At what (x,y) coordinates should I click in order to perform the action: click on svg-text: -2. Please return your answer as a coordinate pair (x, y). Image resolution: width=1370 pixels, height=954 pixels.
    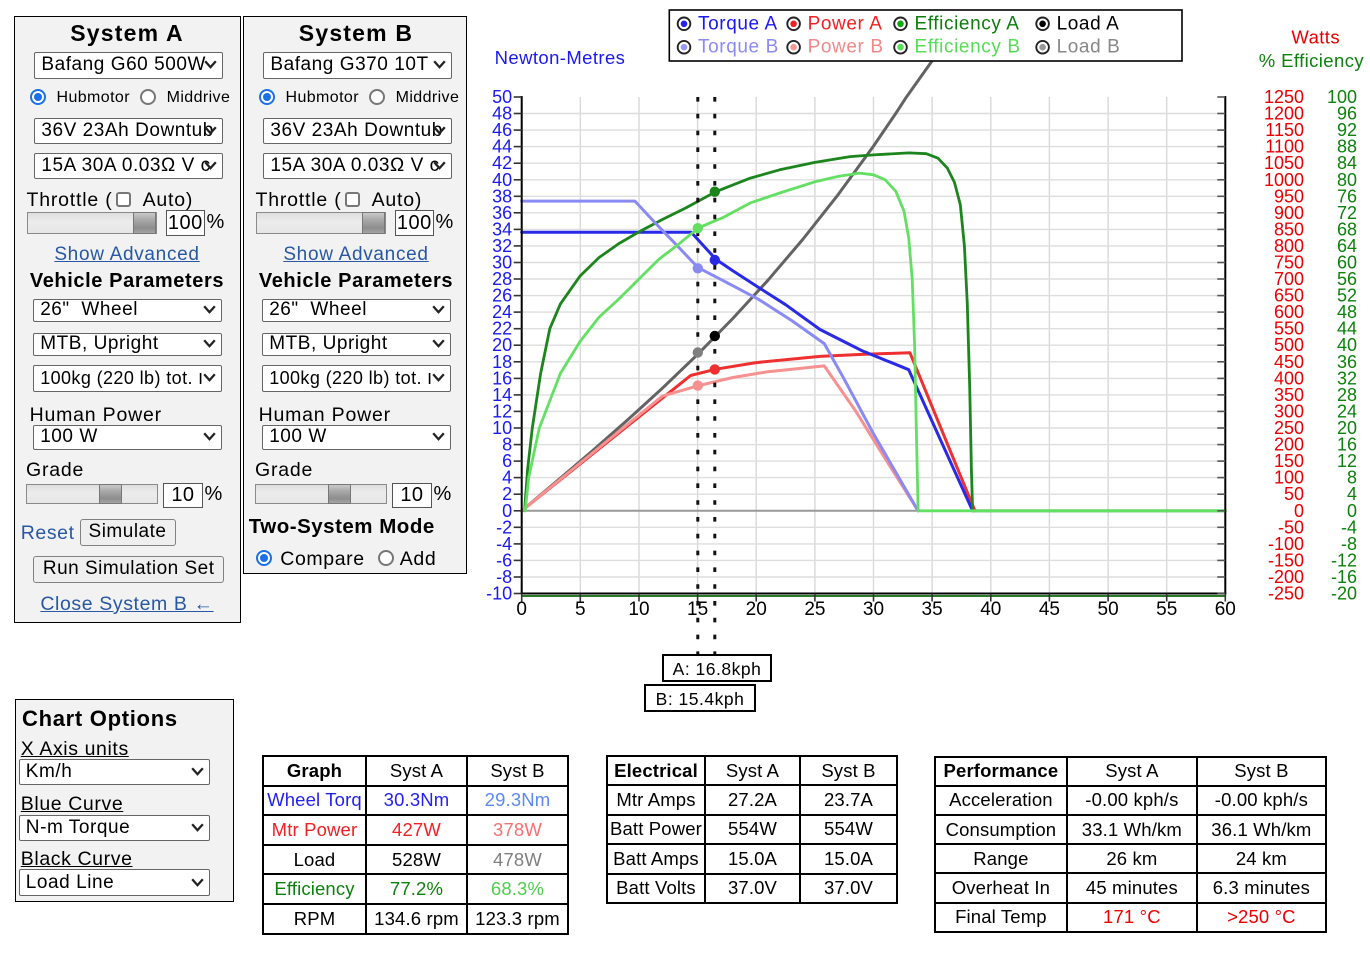
    Looking at the image, I should click on (504, 527).